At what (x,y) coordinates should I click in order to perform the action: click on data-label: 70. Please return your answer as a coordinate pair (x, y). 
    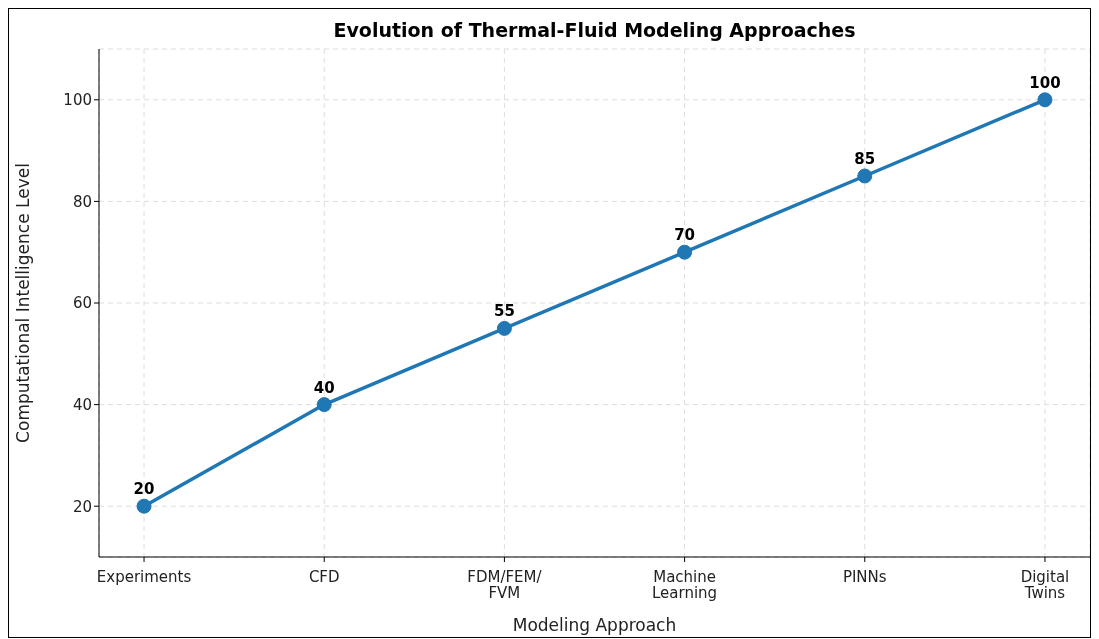
    Looking at the image, I should click on (685, 235).